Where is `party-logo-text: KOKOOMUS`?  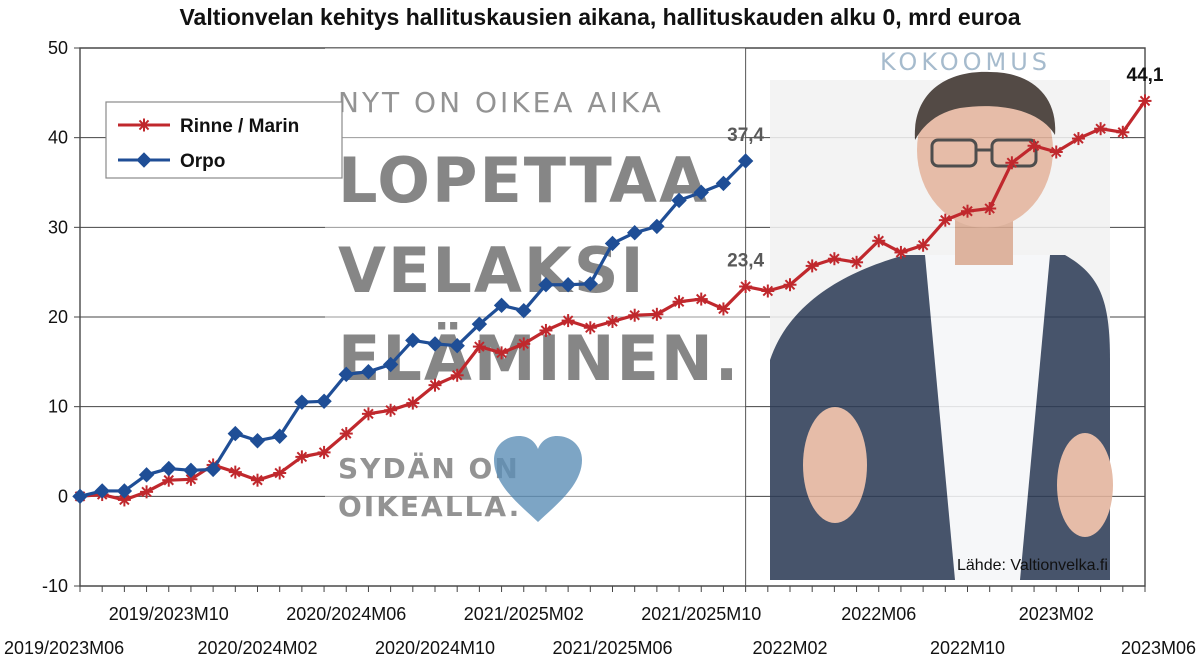 party-logo-text: KOKOOMUS is located at coordinates (965, 62).